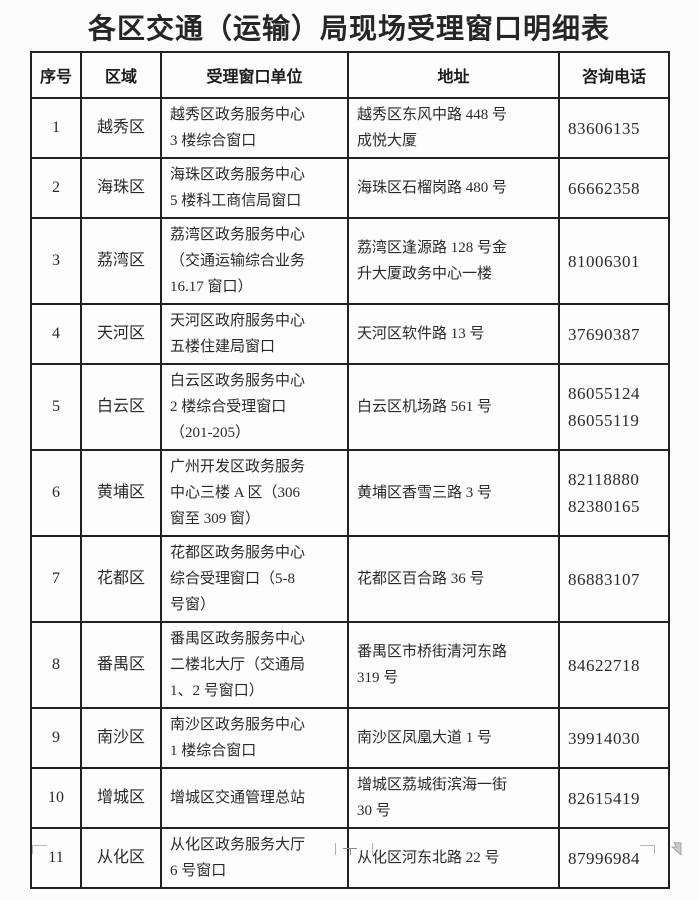  I want to click on cell-district: 花都区, so click(121, 579).